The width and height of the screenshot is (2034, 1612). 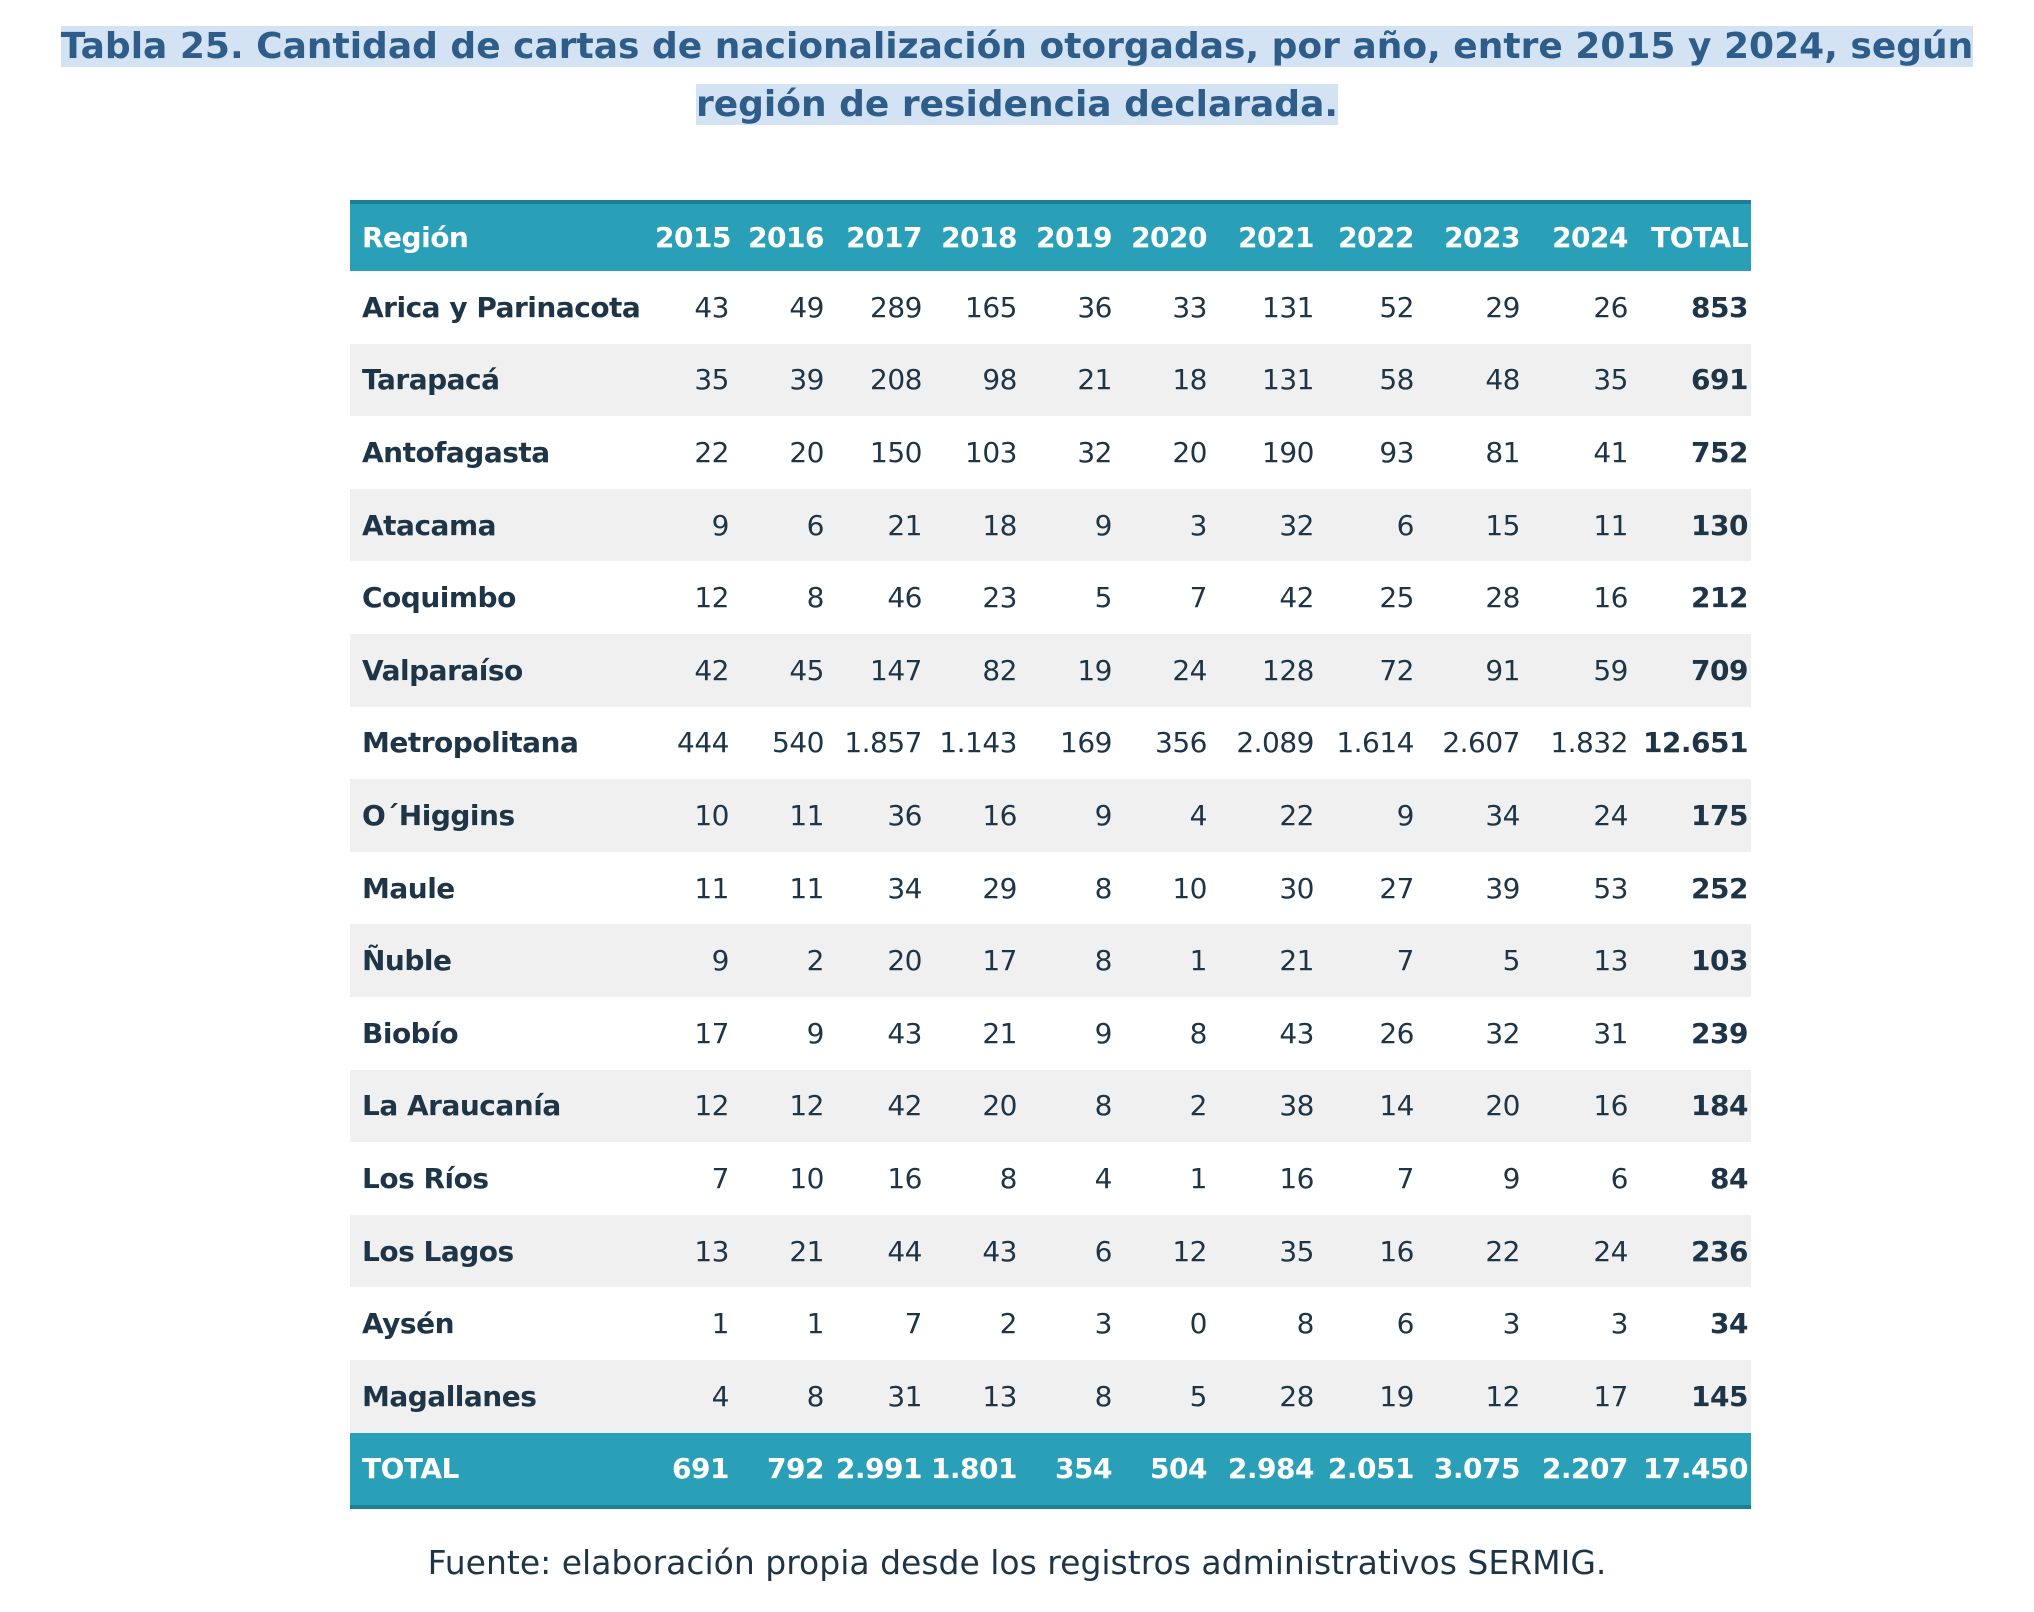 I want to click on header-cell: 2016, so click(x=786, y=237).